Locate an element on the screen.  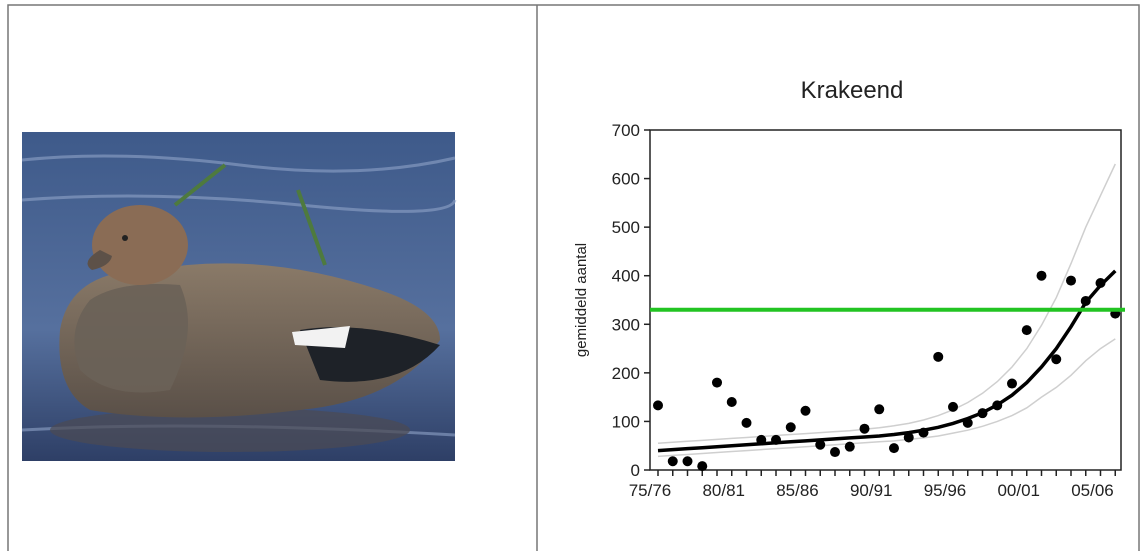
y-tick-label: 600 is located at coordinates (626, 179).